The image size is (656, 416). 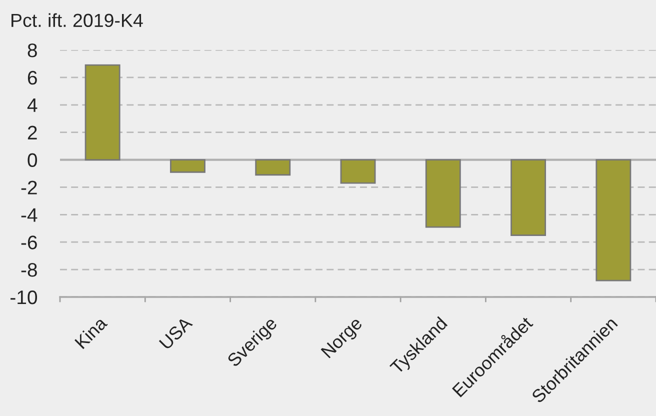 I want to click on y-tick-label: -6, so click(x=29, y=243).